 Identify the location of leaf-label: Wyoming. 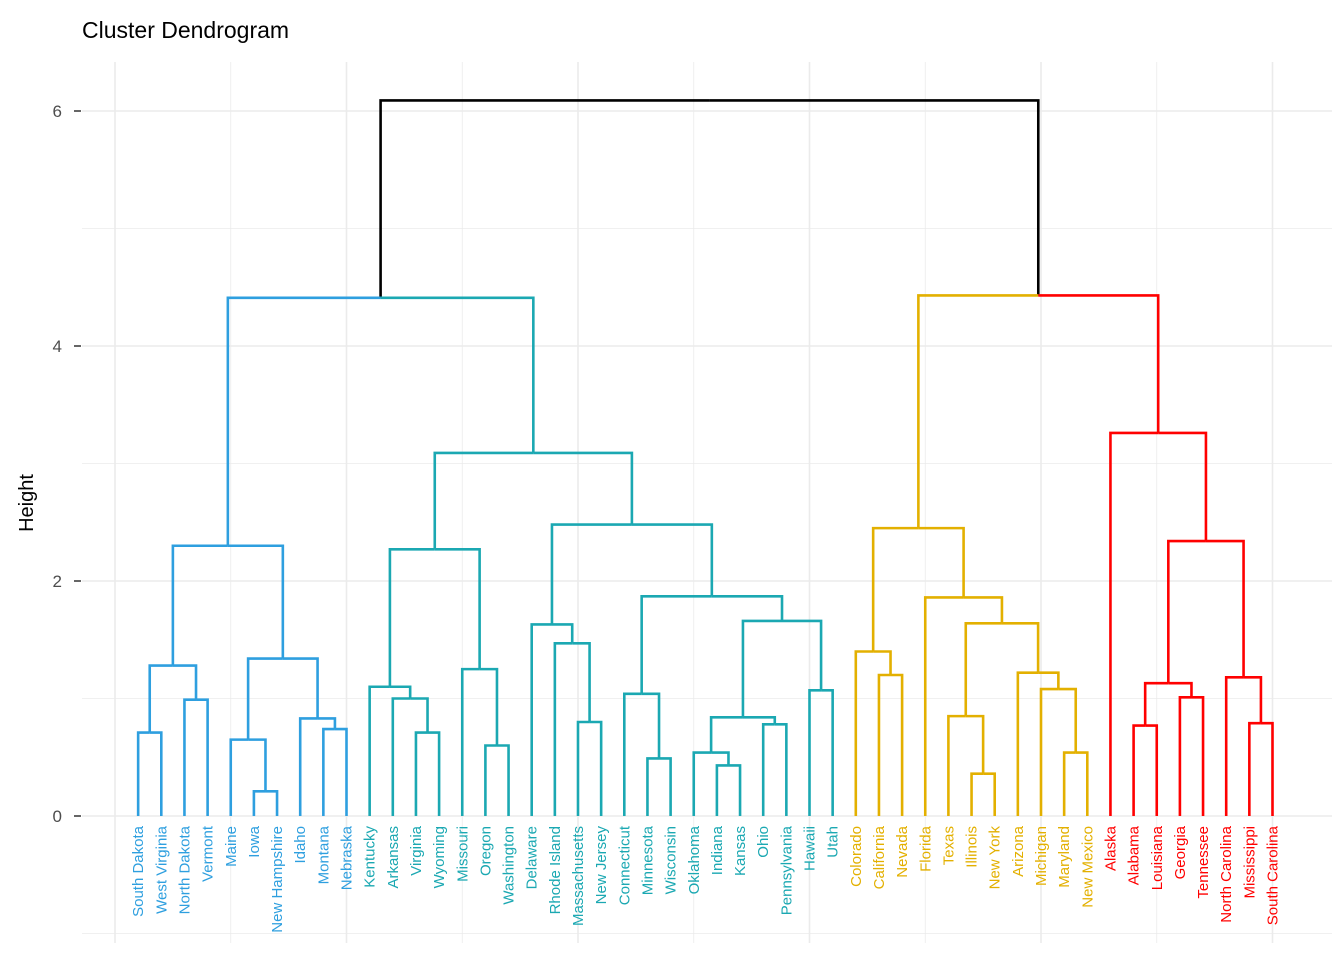
(439, 857).